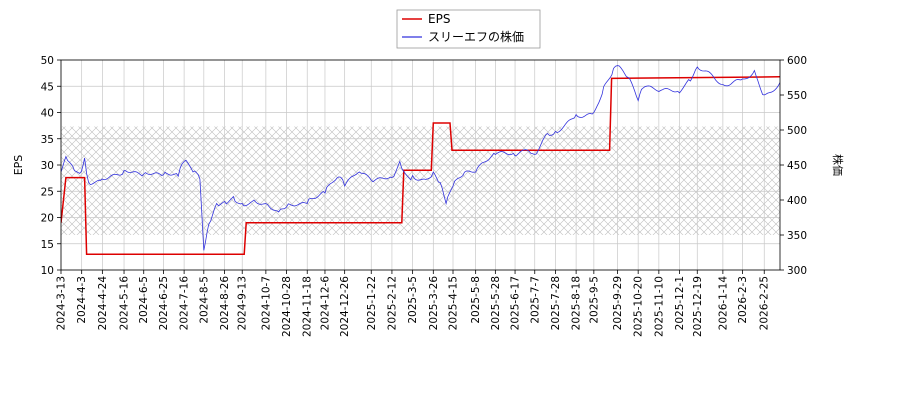 The width and height of the screenshot is (900, 400). Describe the element at coordinates (556, 303) in the screenshot. I see `x-tick-label: 2025-7-28` at that location.